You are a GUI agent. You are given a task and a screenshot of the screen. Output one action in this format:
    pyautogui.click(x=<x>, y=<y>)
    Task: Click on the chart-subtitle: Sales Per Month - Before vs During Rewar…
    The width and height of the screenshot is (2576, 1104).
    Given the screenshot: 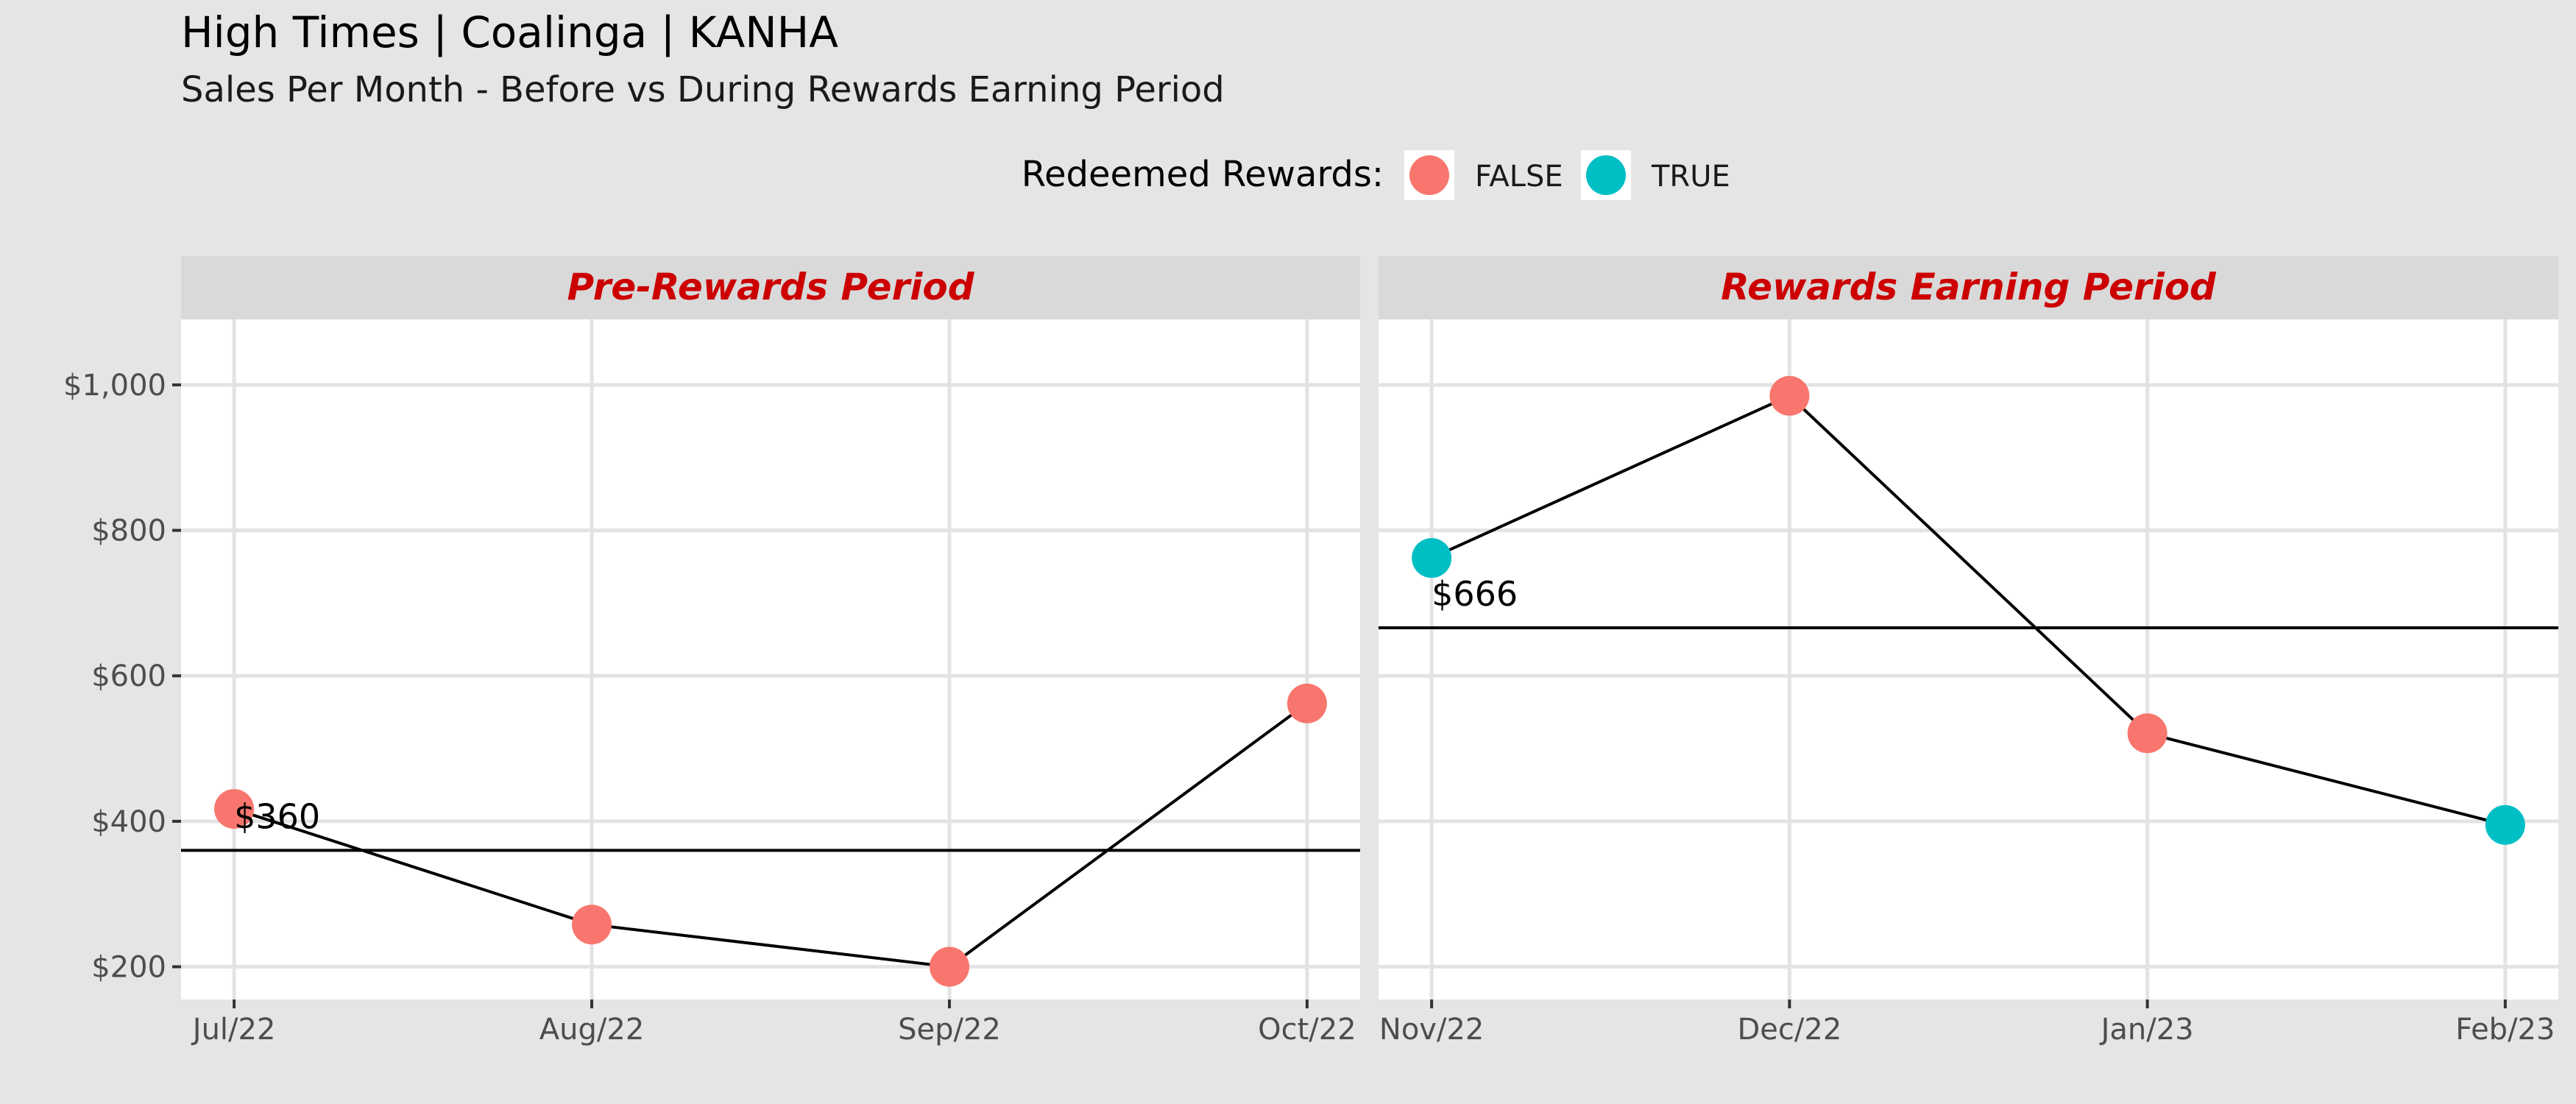 What is the action you would take?
    pyautogui.click(x=703, y=89)
    